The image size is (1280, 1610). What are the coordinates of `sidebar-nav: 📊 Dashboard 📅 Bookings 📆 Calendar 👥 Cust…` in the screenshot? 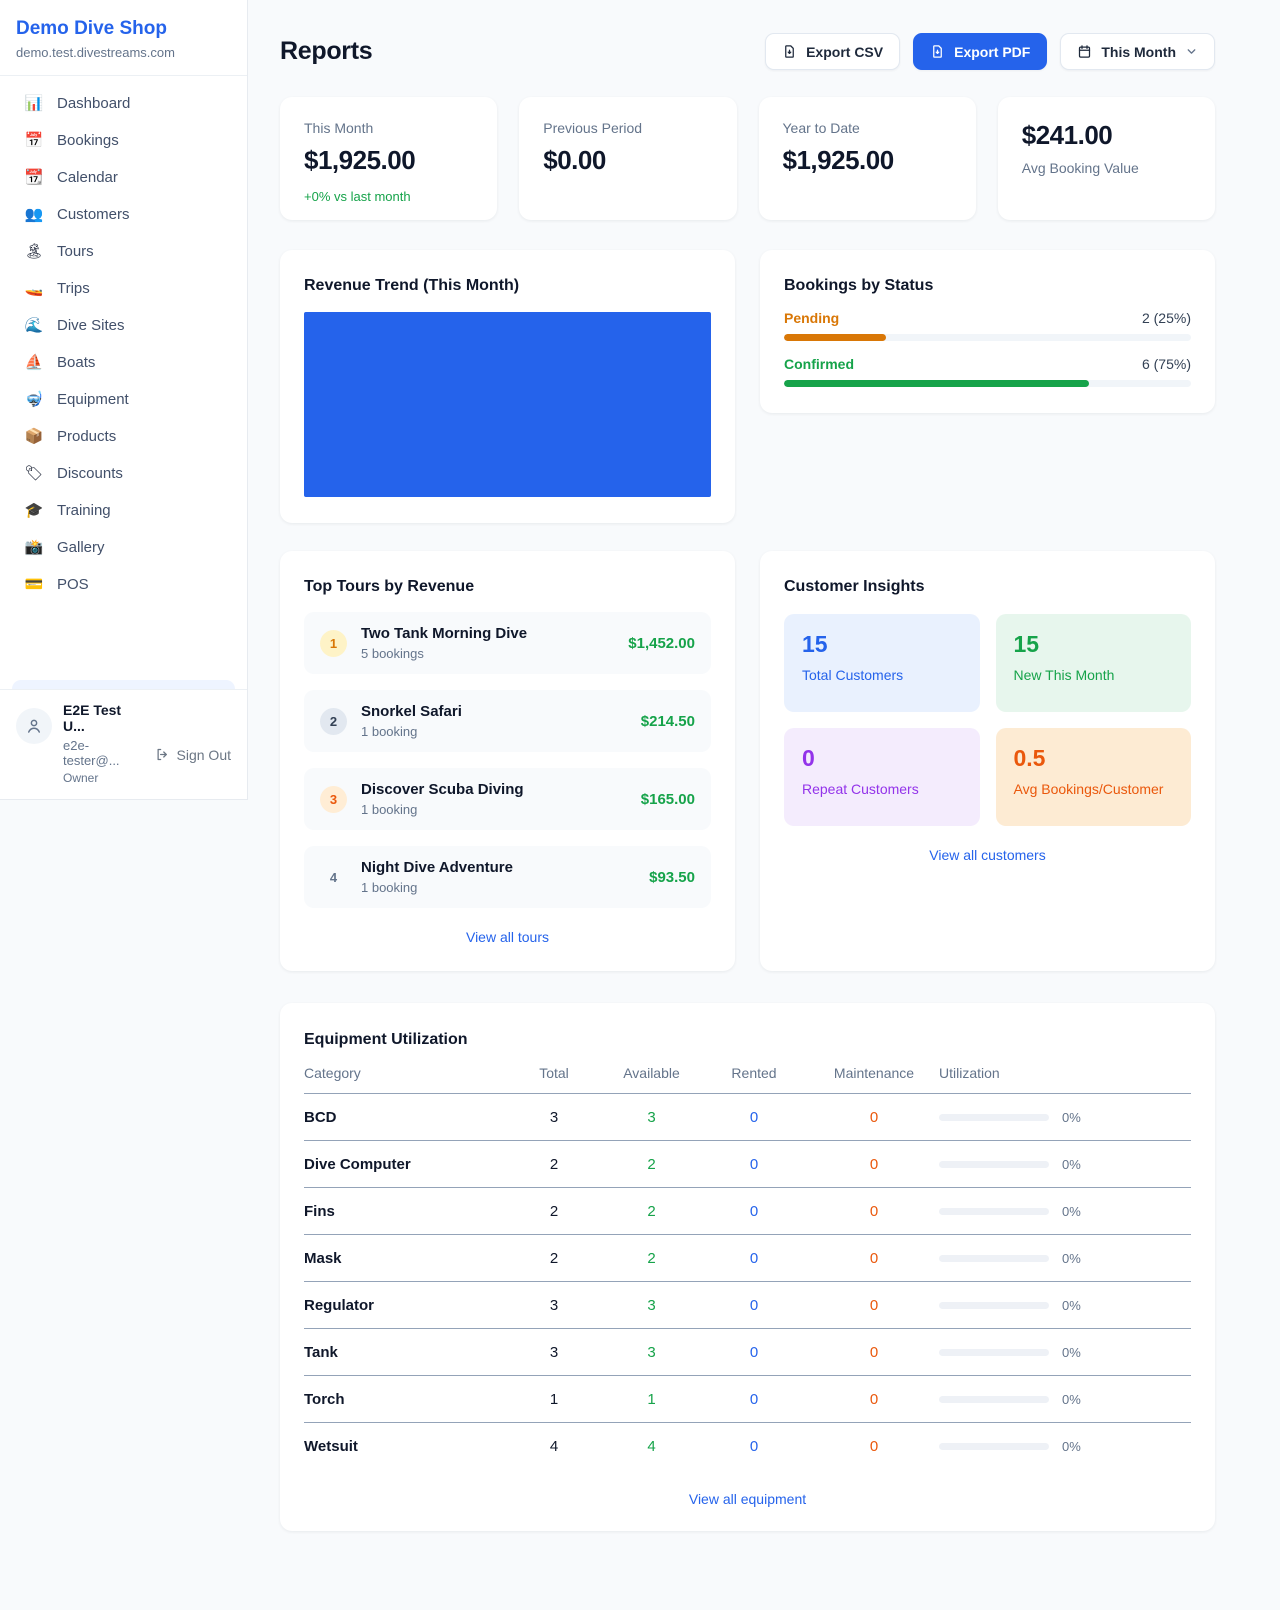 It's located at (123, 376).